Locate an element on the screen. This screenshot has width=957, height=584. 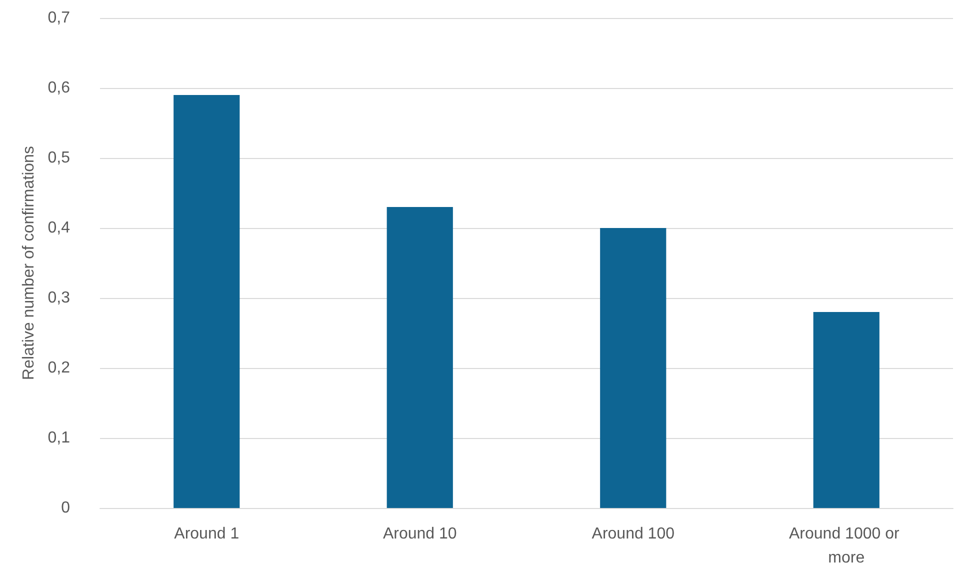
x-tick-label: Around 100 is located at coordinates (633, 534).